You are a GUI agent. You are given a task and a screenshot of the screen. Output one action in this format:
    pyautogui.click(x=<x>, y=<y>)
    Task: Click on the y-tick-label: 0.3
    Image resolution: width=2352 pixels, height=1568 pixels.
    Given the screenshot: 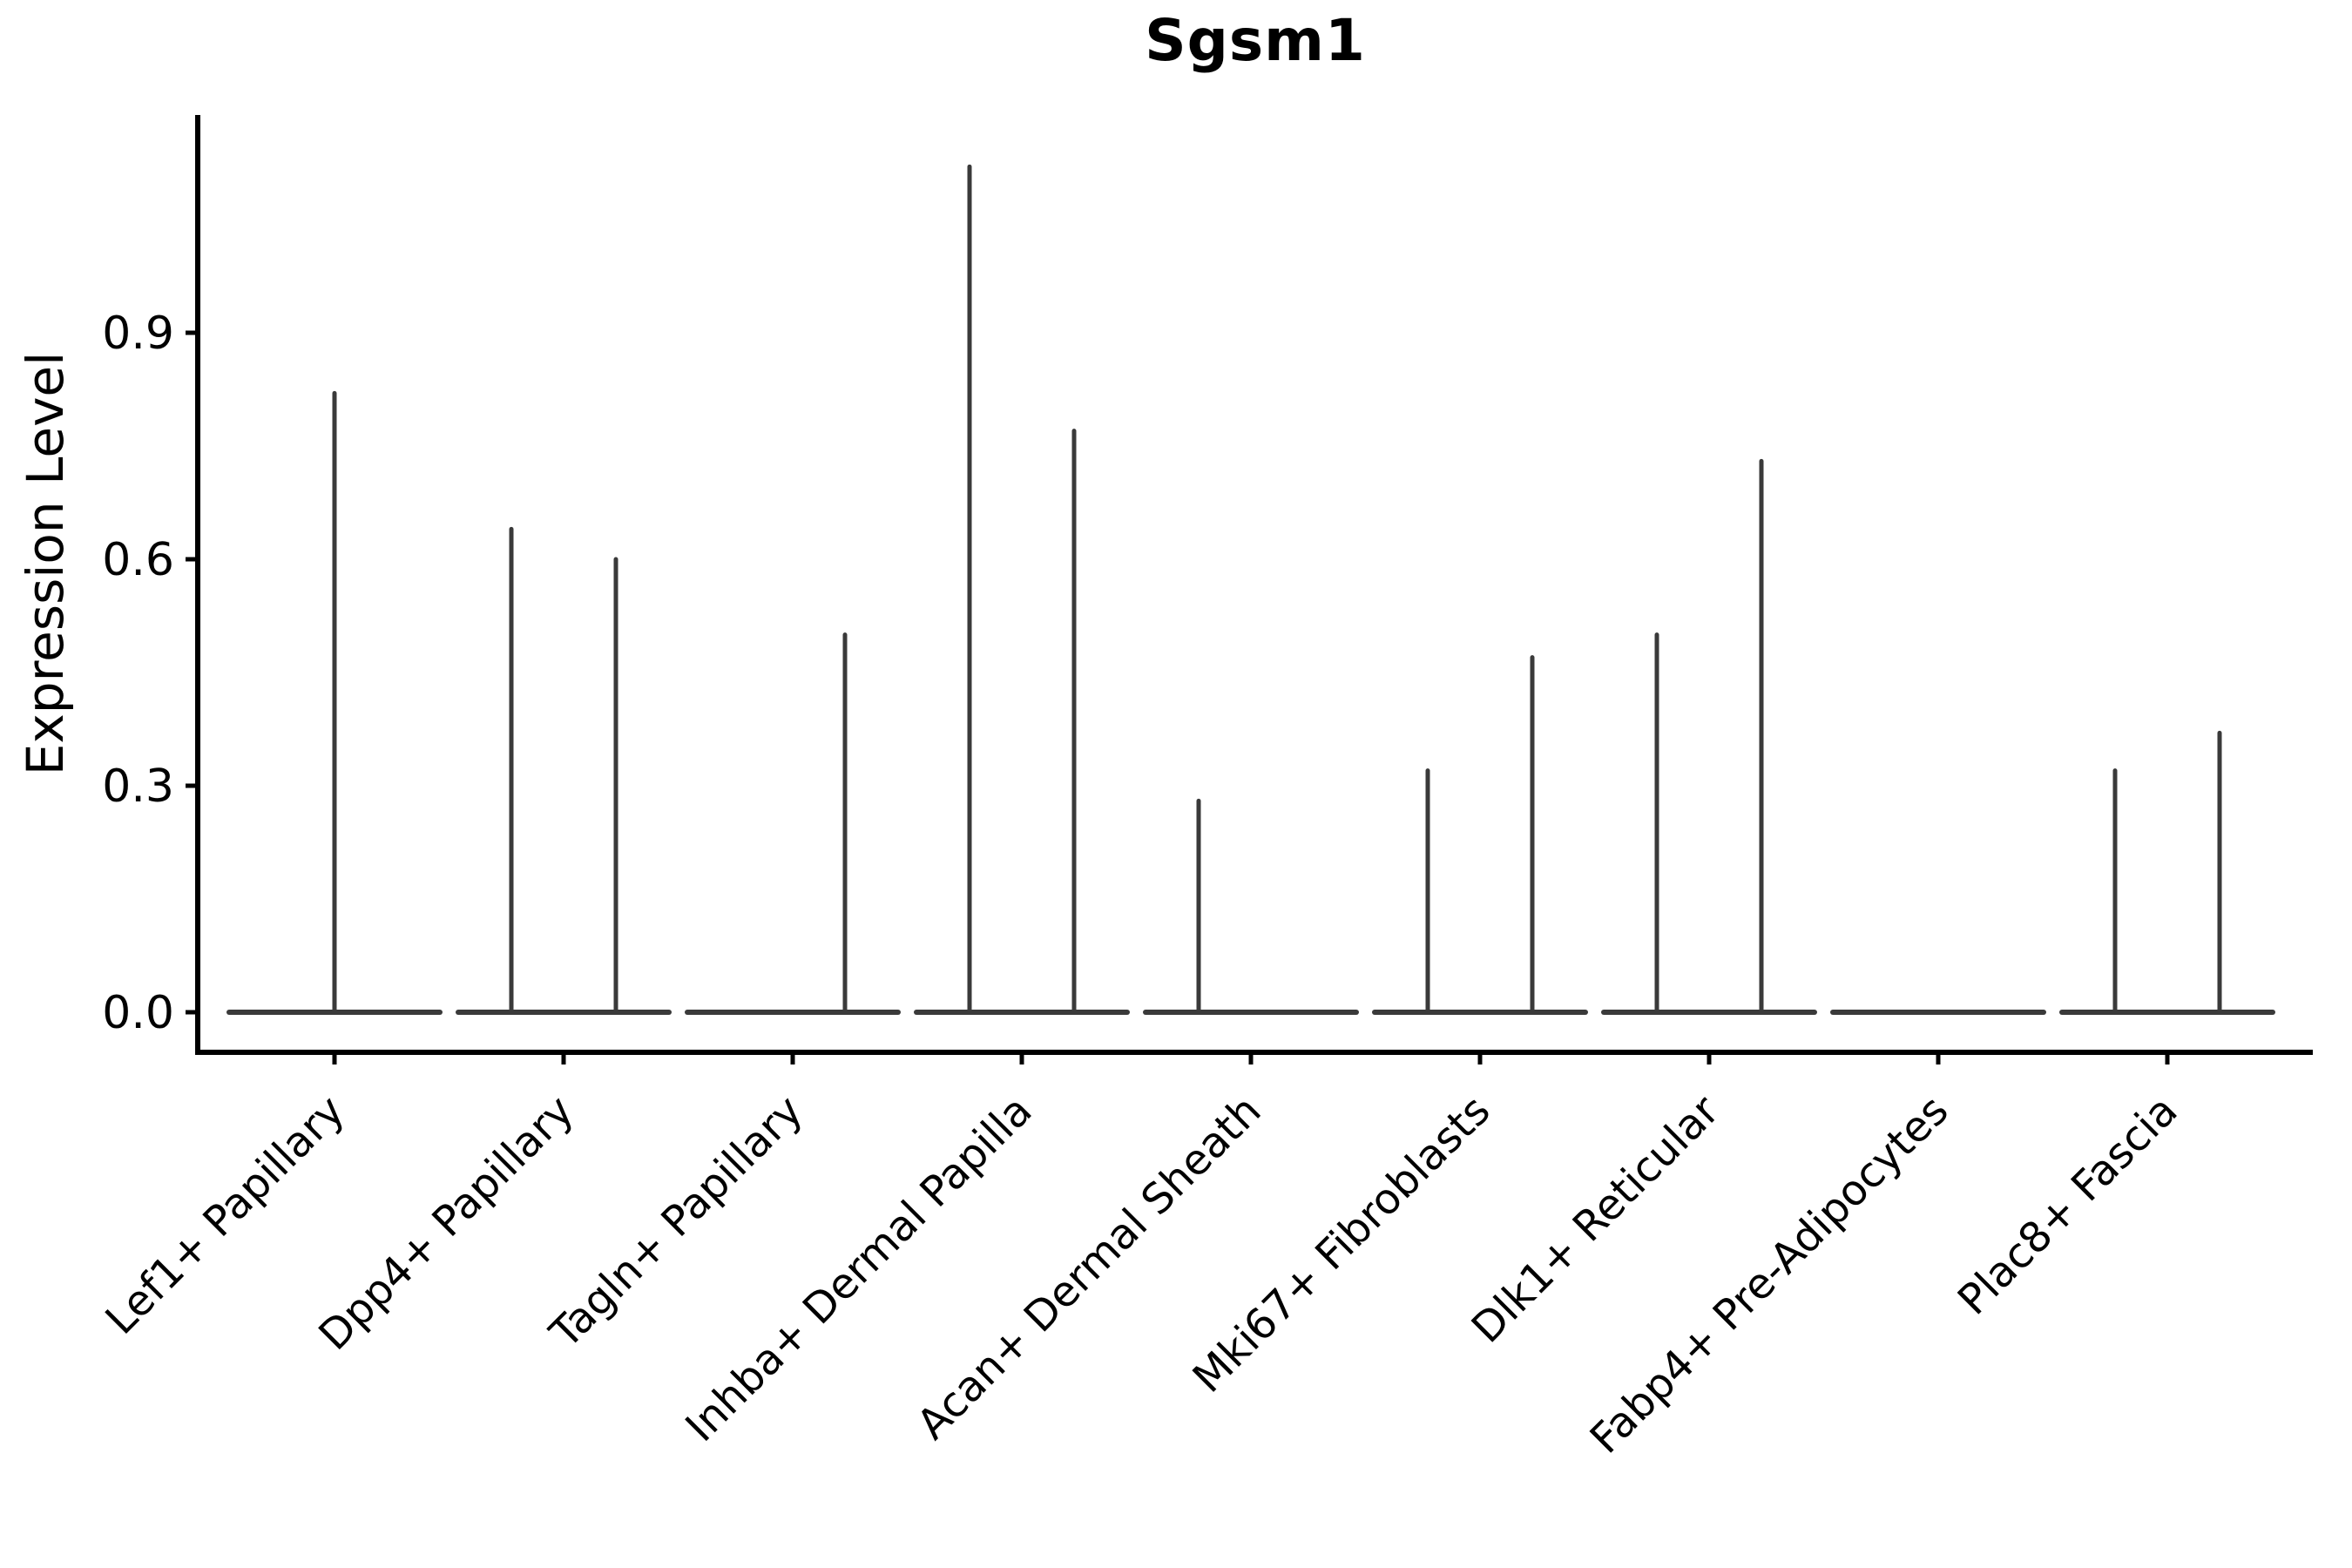 What is the action you would take?
    pyautogui.click(x=138, y=786)
    